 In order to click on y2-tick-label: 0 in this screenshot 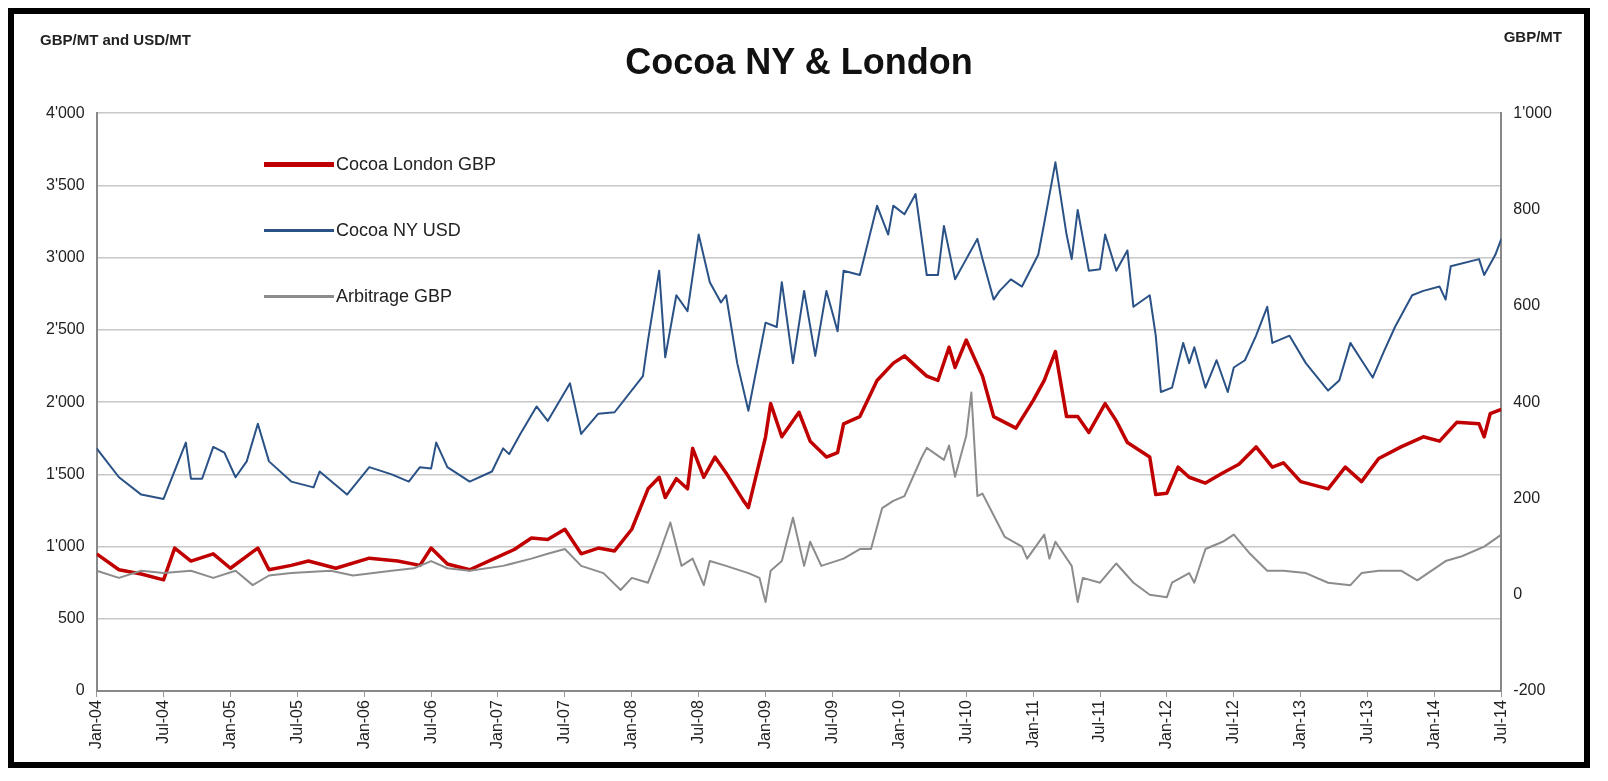, I will do `click(1518, 594)`.